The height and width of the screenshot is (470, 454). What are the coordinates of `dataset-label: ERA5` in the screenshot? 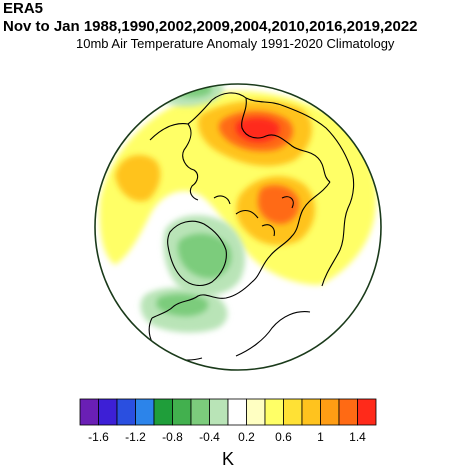 It's located at (23, 8).